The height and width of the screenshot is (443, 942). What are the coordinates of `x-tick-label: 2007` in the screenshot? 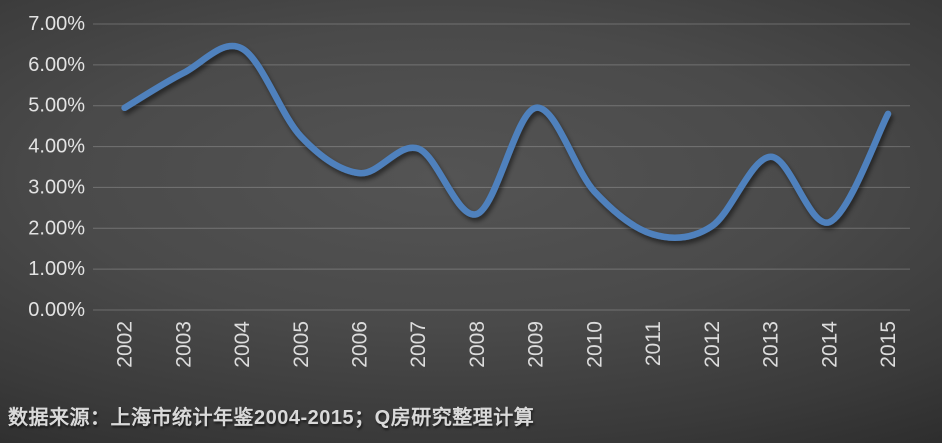 It's located at (418, 344).